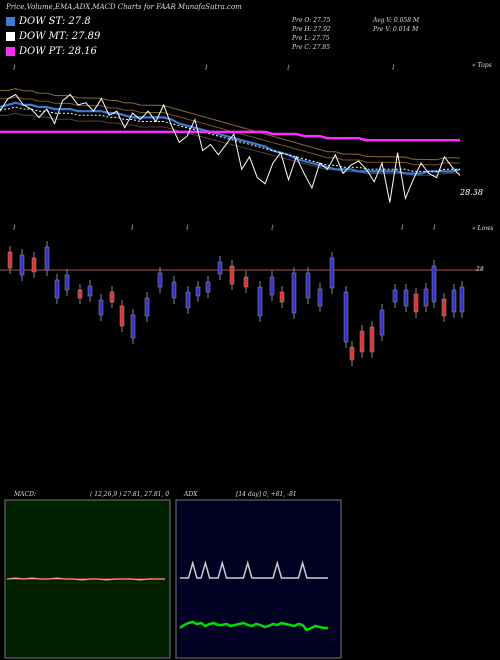 The width and height of the screenshot is (500, 660). Describe the element at coordinates (191, 494) in the screenshot. I see `adx-title: ADX` at that location.